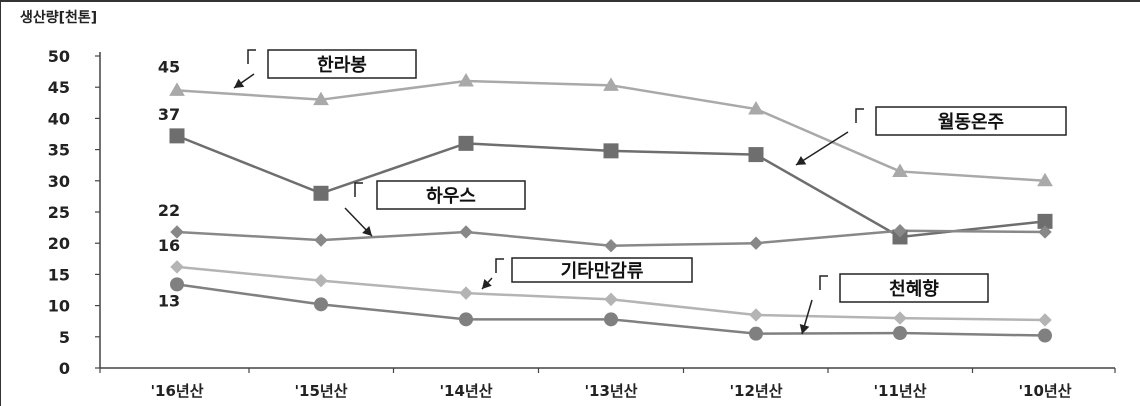  I want to click on data-label: 37, so click(169, 114).